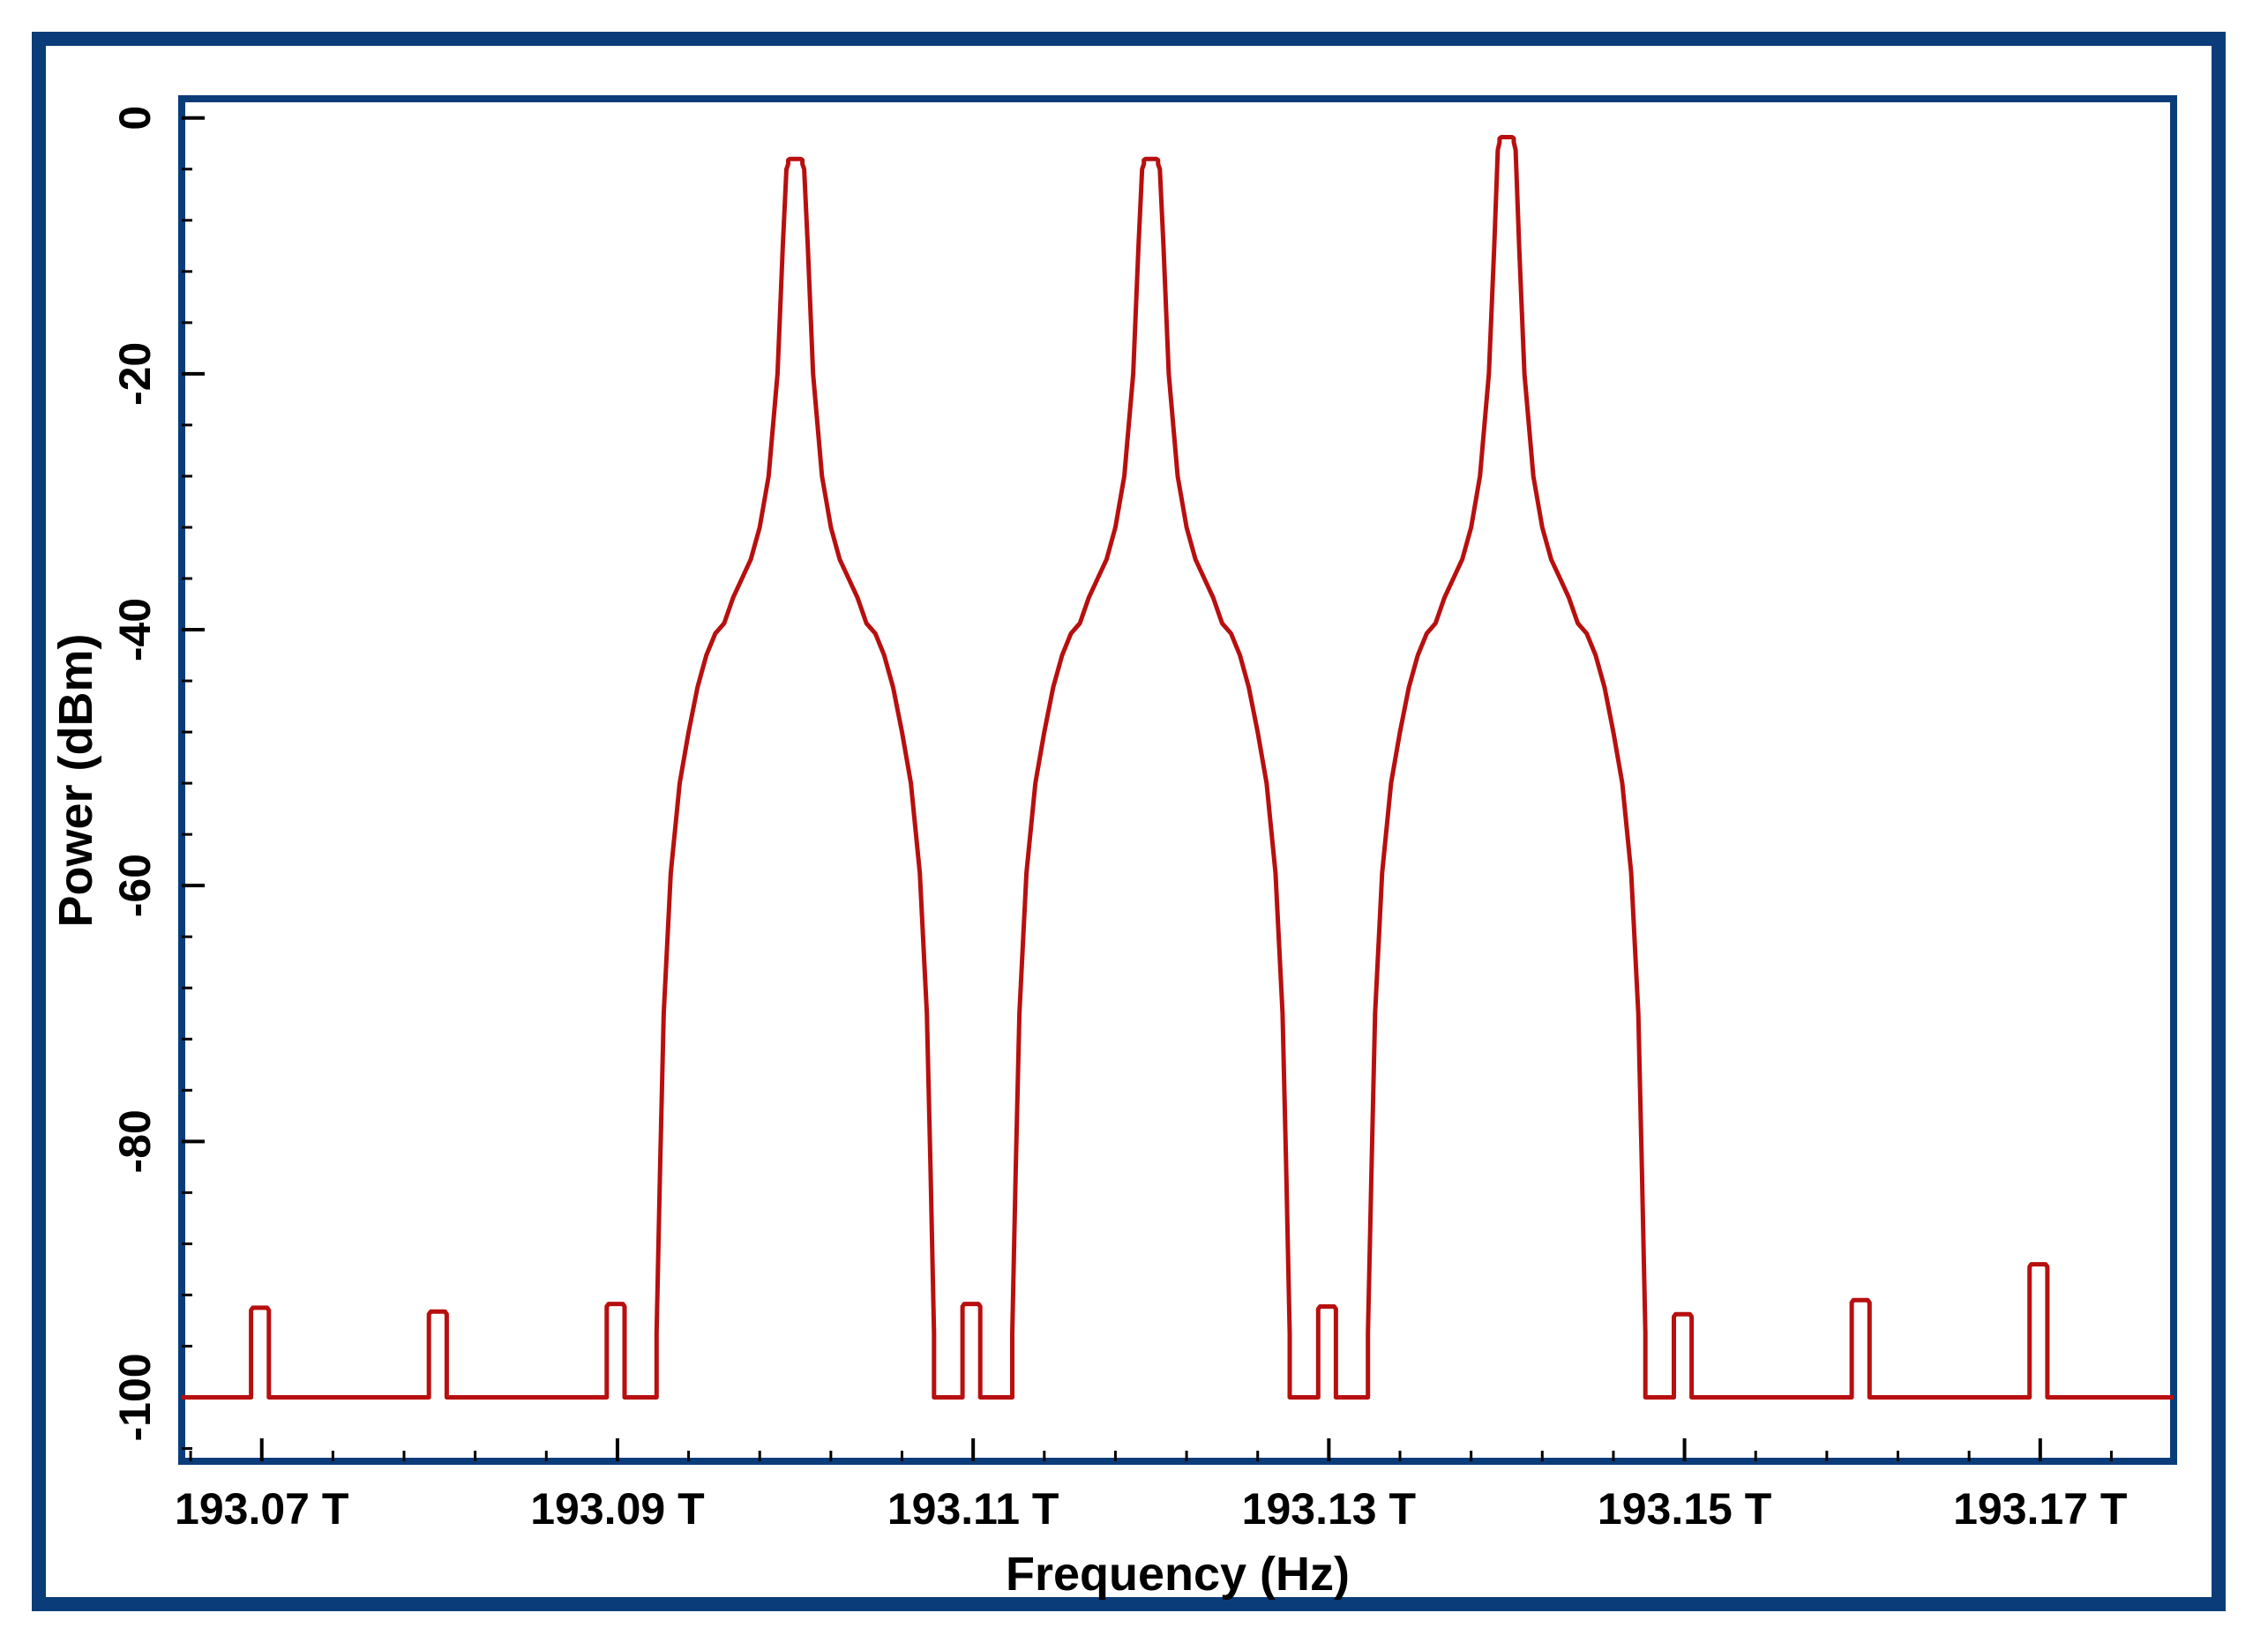  Describe the element at coordinates (75, 780) in the screenshot. I see `y-axis-title: Power (dBm)` at that location.